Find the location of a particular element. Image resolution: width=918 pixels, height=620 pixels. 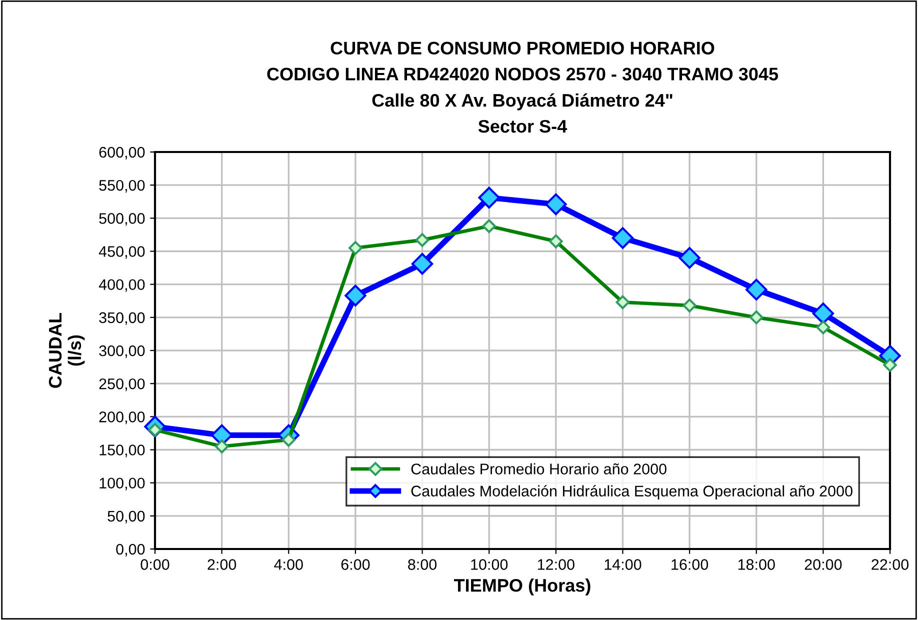

legend-label: Caudales Promedio Horario año 2000 is located at coordinates (538, 468).